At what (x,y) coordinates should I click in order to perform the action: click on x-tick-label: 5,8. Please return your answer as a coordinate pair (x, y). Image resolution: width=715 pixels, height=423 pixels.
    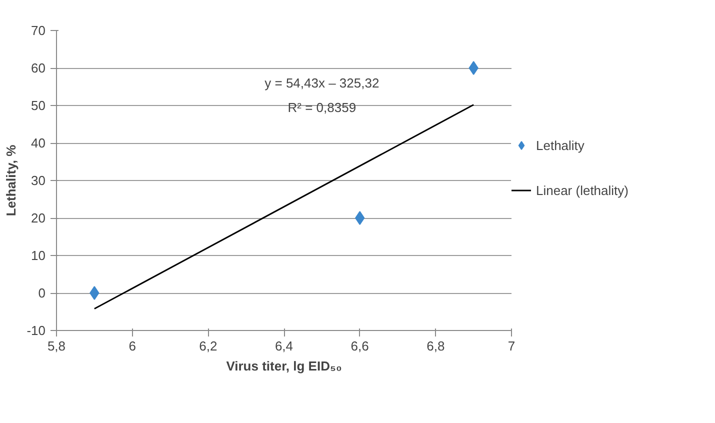
    Looking at the image, I should click on (56, 346).